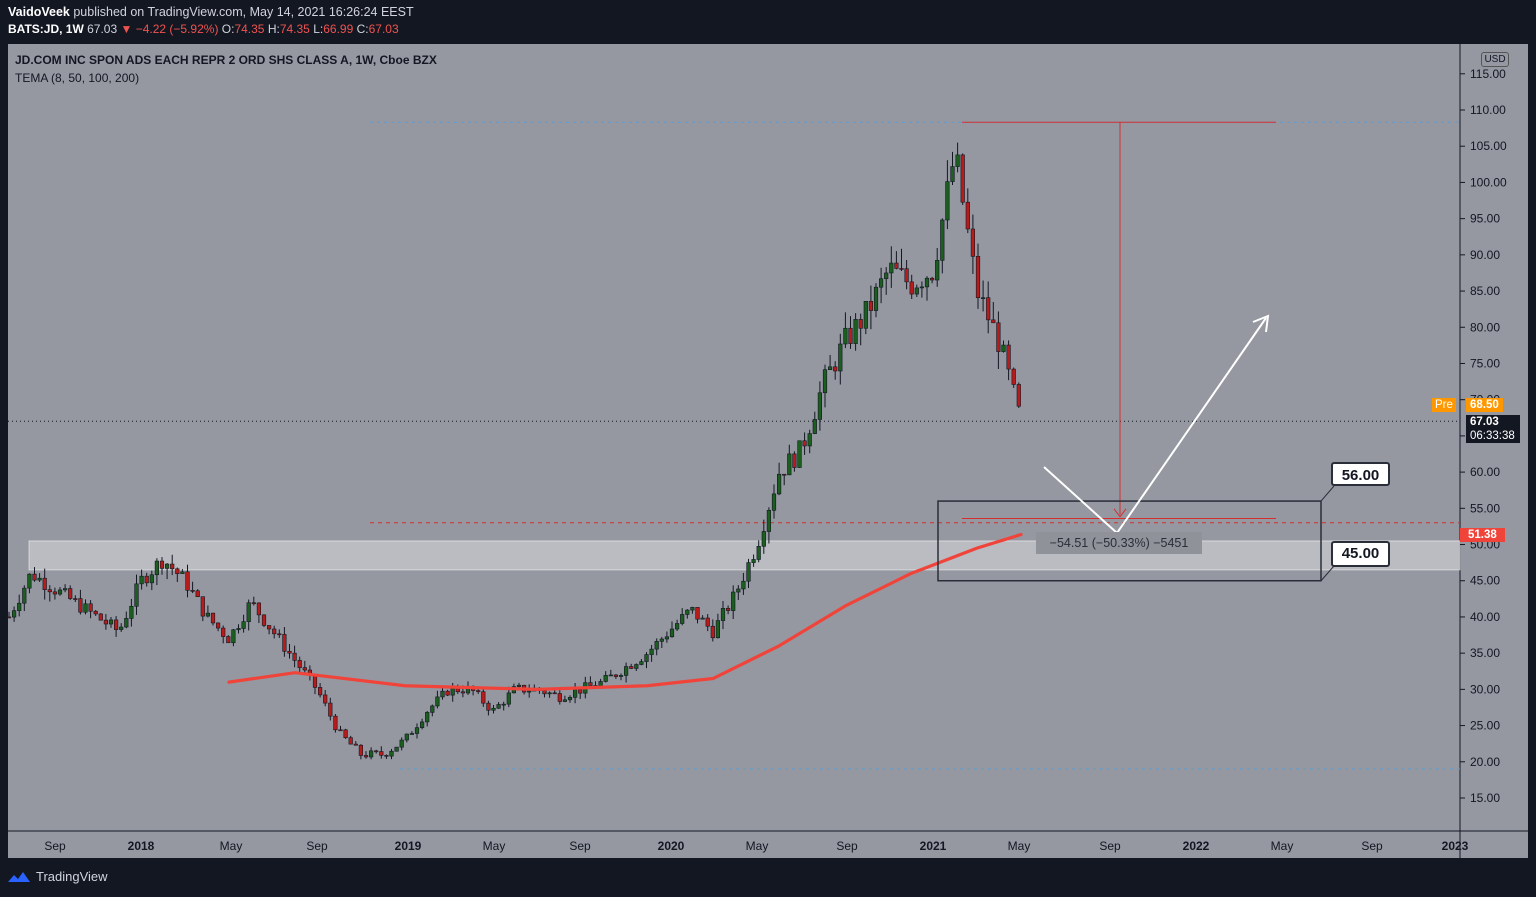 Image resolution: width=1536 pixels, height=897 pixels. What do you see at coordinates (744, 555) in the screenshot?
I see `support-zone` at bounding box center [744, 555].